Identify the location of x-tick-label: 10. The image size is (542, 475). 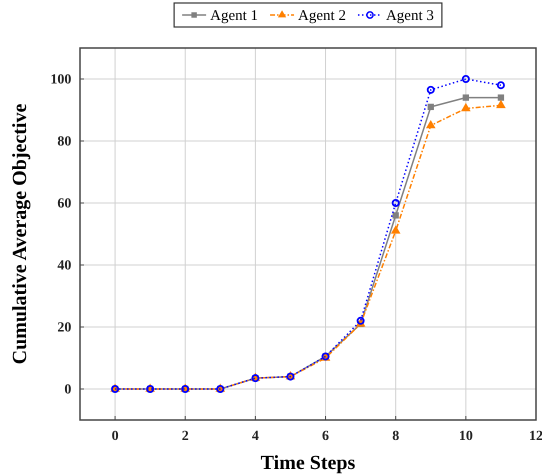
(465, 436).